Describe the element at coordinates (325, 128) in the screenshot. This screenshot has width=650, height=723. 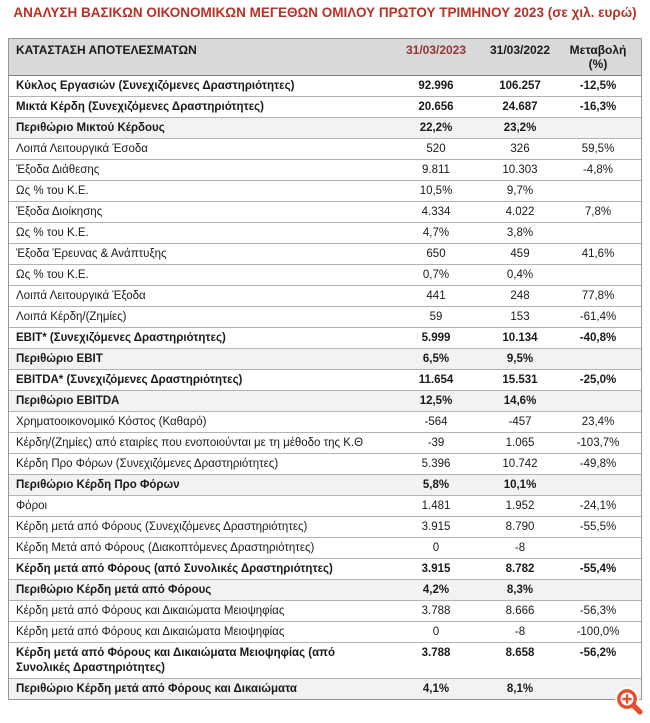
I see `table-row: Περιθώριο Μικτού Κέρδους 22,2% 23,2%` at that location.